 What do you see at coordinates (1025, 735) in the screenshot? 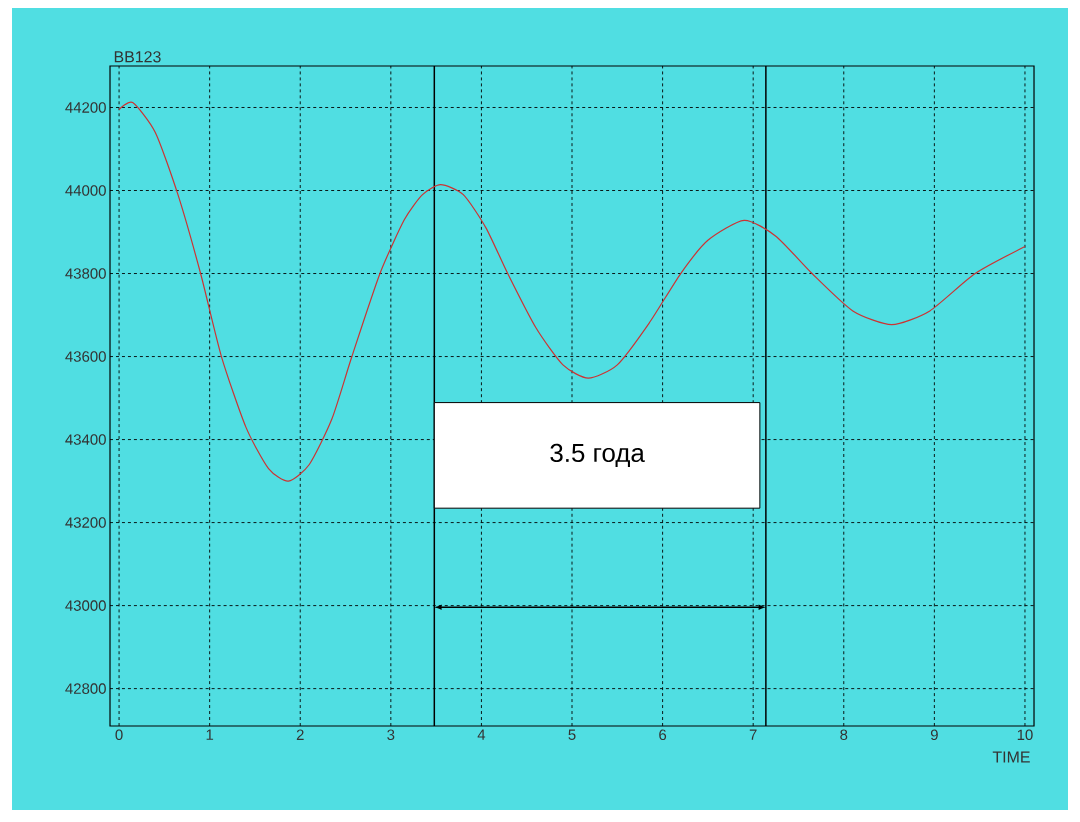
I see `x-tick-label: 10` at bounding box center [1025, 735].